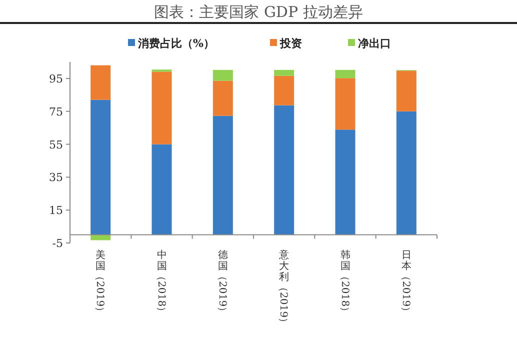 The width and height of the screenshot is (517, 342). What do you see at coordinates (56, 111) in the screenshot?
I see `y-tick-label: 75` at bounding box center [56, 111].